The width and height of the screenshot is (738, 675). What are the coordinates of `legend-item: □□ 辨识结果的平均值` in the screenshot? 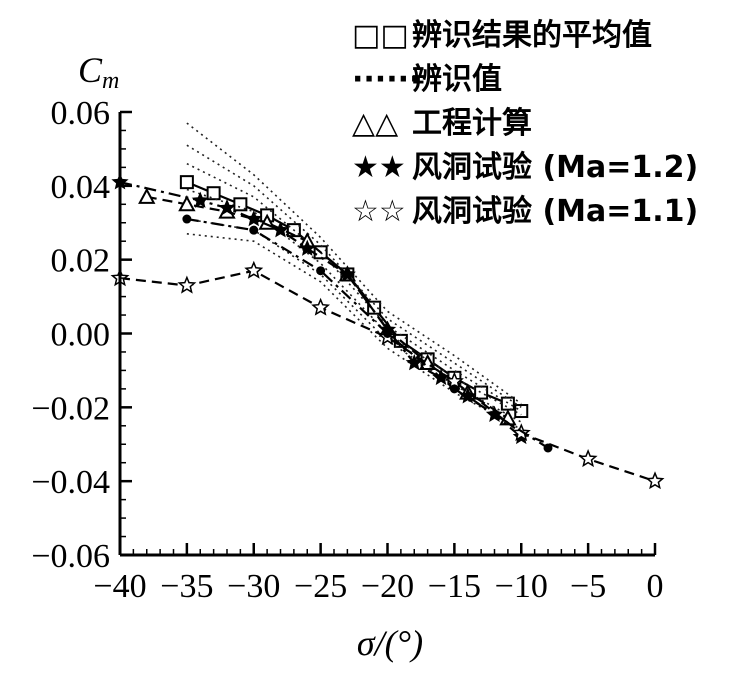 It's located at (502, 35).